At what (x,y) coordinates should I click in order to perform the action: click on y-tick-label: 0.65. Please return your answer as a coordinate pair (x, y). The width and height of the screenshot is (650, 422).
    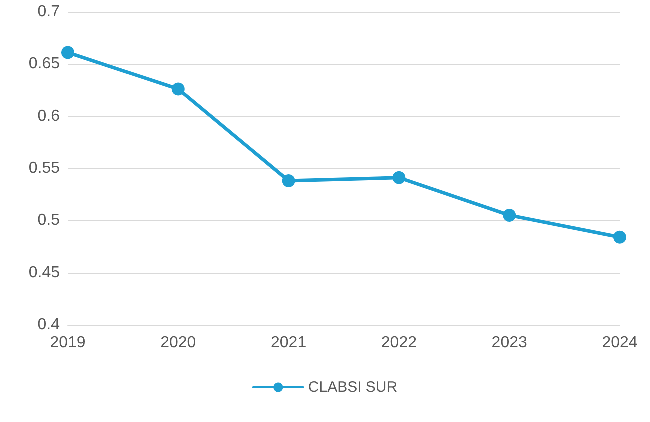
    Looking at the image, I should click on (44, 64).